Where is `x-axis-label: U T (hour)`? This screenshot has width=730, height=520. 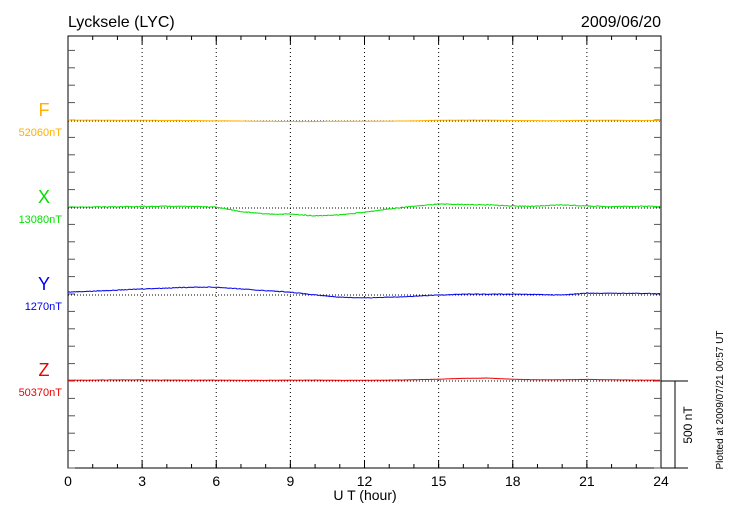 x-axis-label: U T (hour) is located at coordinates (364, 495).